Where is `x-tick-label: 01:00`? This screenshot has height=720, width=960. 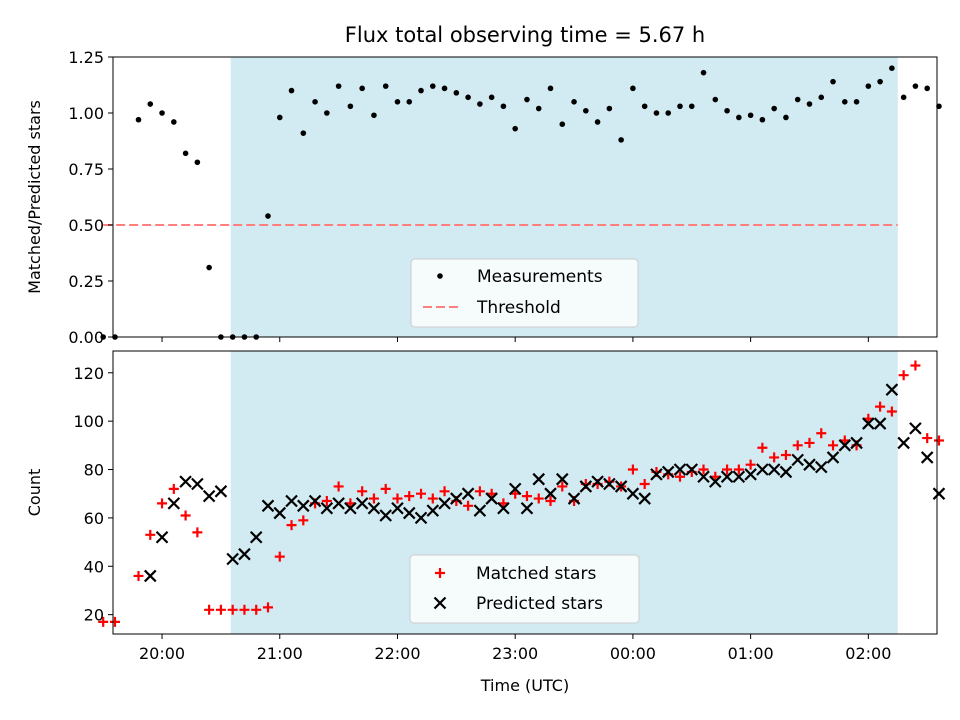
x-tick-label: 01:00 is located at coordinates (751, 653).